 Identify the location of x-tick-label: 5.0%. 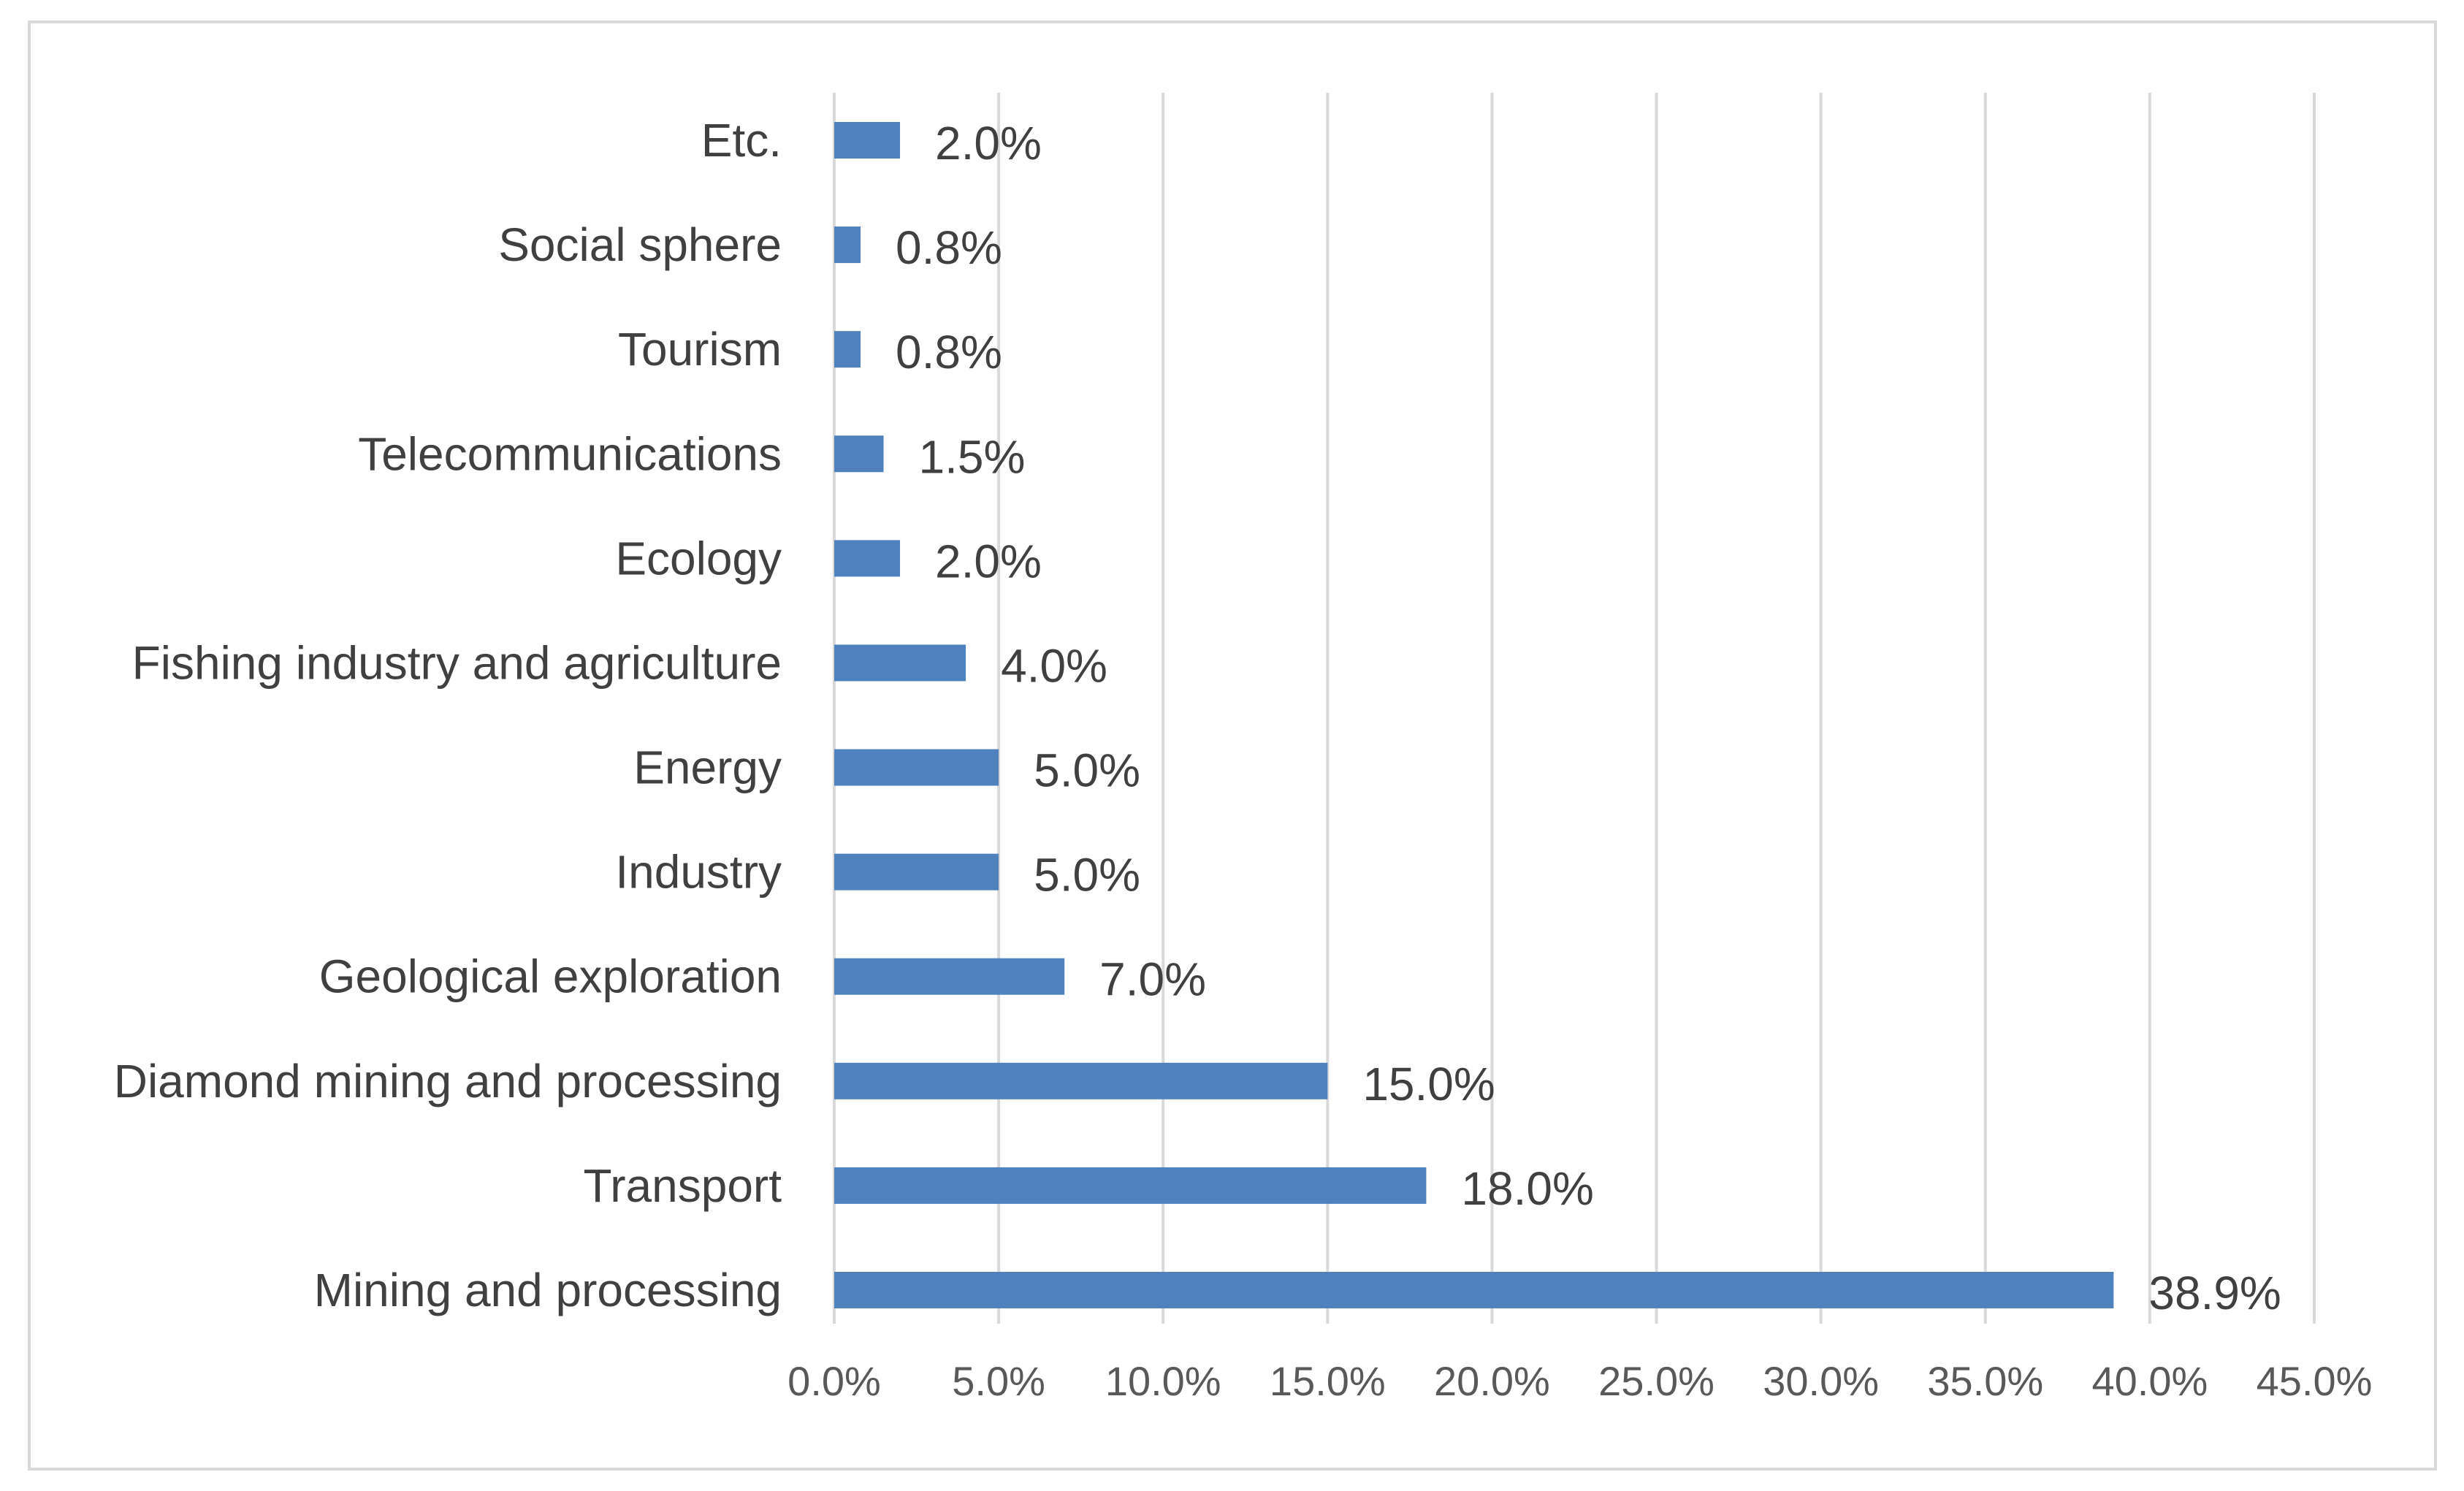
(998, 1381).